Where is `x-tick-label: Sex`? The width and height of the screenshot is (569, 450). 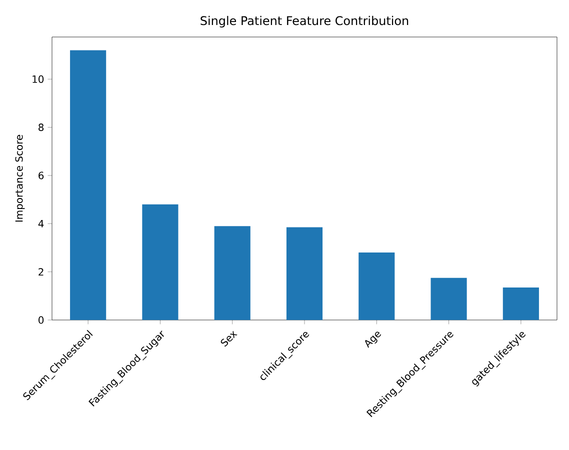
x-tick-label: Sex is located at coordinates (229, 338).